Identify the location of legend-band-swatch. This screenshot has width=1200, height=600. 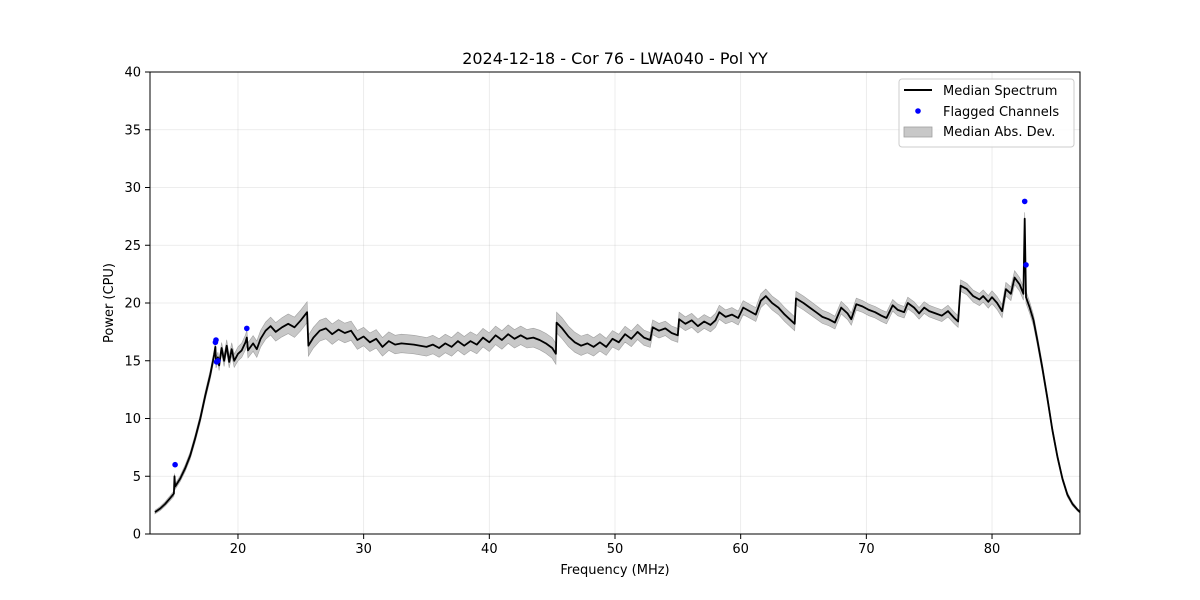
(918, 132).